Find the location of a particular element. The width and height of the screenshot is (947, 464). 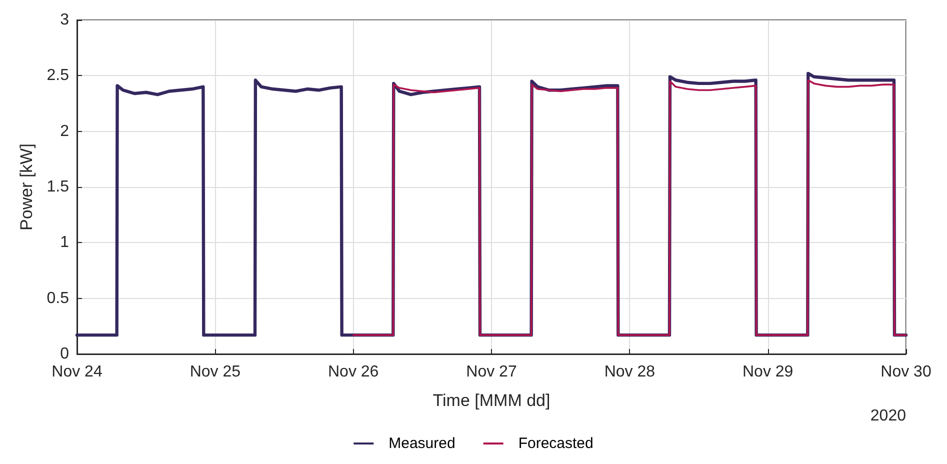

x-tick-label: Nov 28 is located at coordinates (630, 372).